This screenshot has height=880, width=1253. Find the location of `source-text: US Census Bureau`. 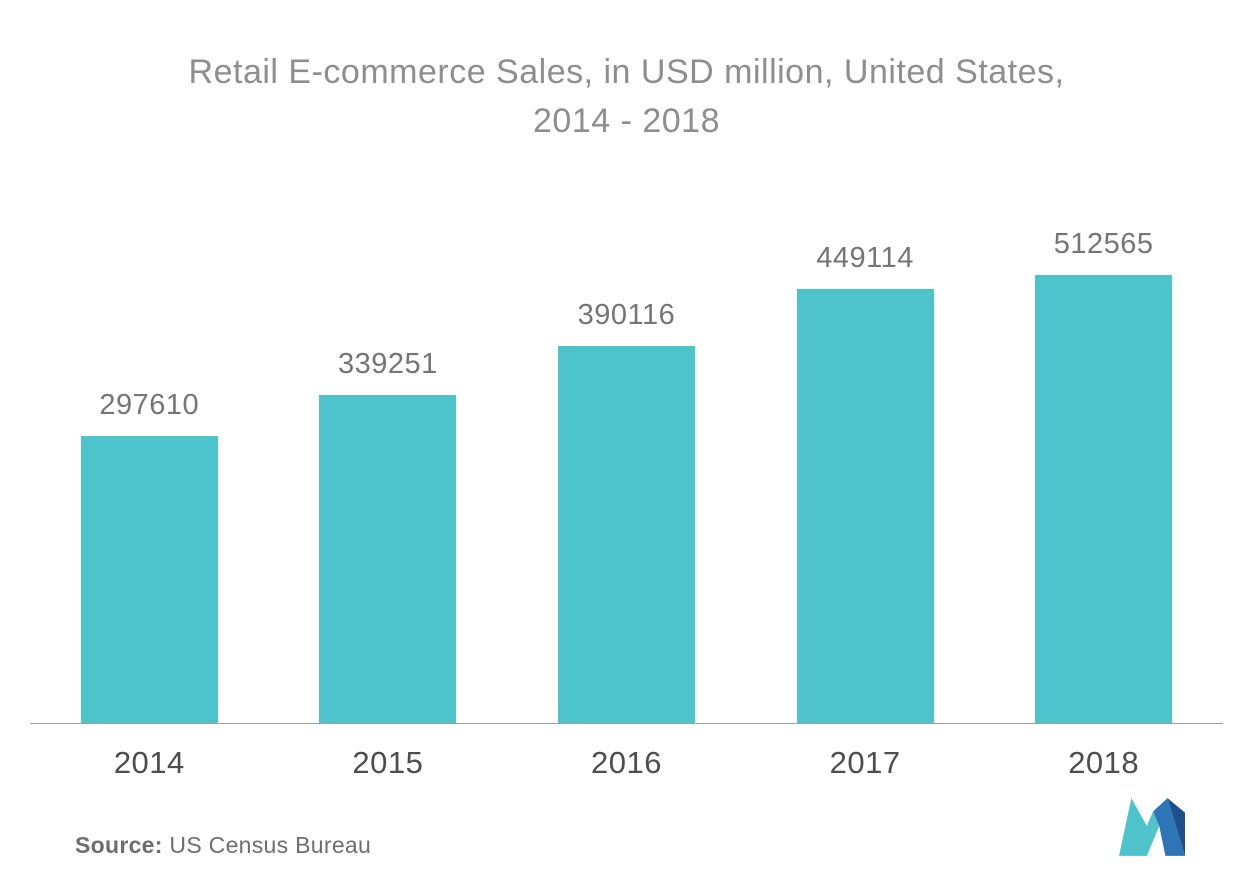

source-text: US Census Bureau is located at coordinates (267, 845).